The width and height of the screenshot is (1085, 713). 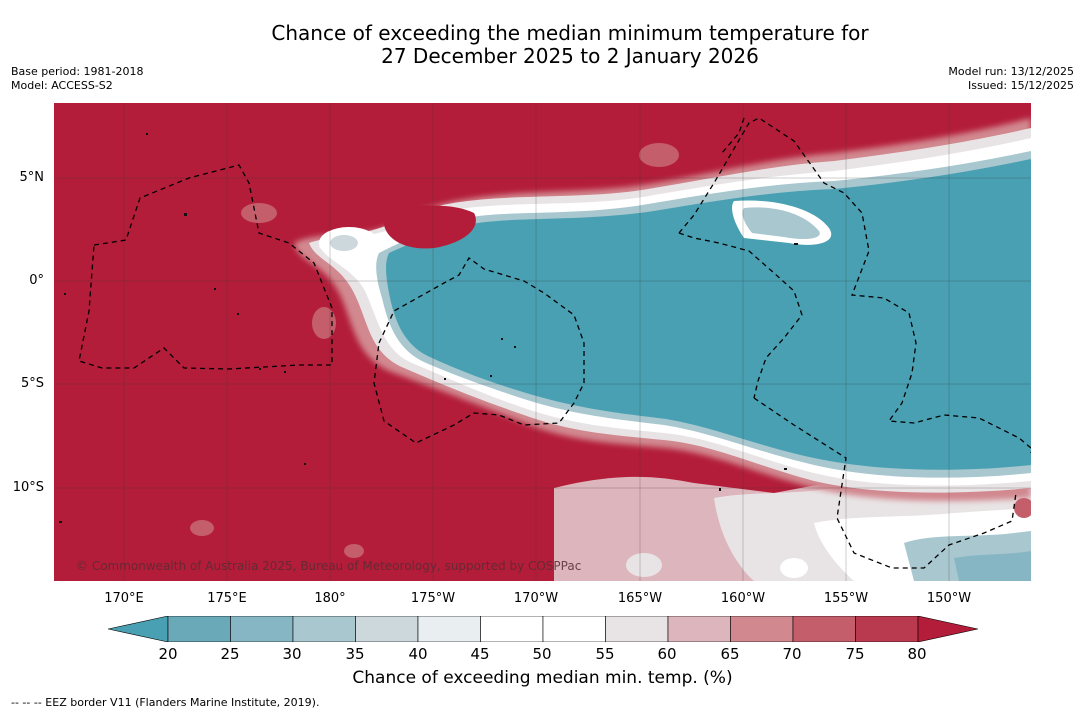 What do you see at coordinates (855, 654) in the screenshot?
I see `colorbar-tick-75: 75` at bounding box center [855, 654].